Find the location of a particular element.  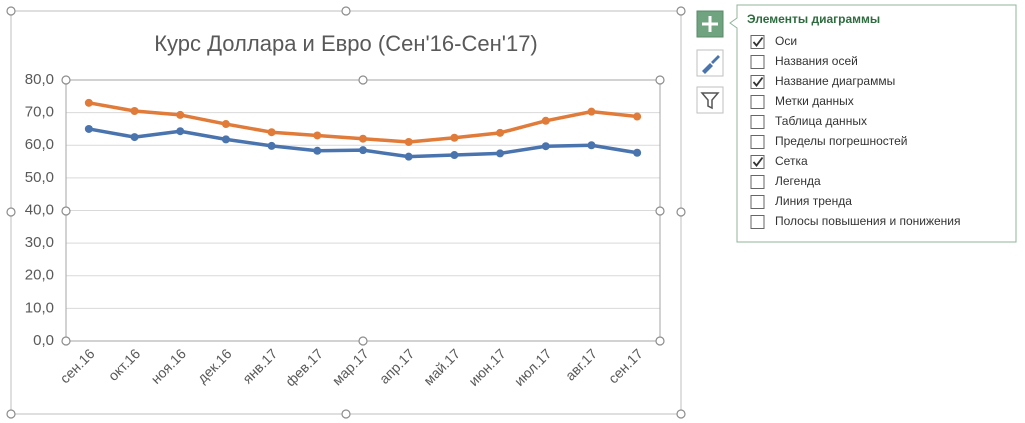

item-label: Линия тренда is located at coordinates (813, 201).